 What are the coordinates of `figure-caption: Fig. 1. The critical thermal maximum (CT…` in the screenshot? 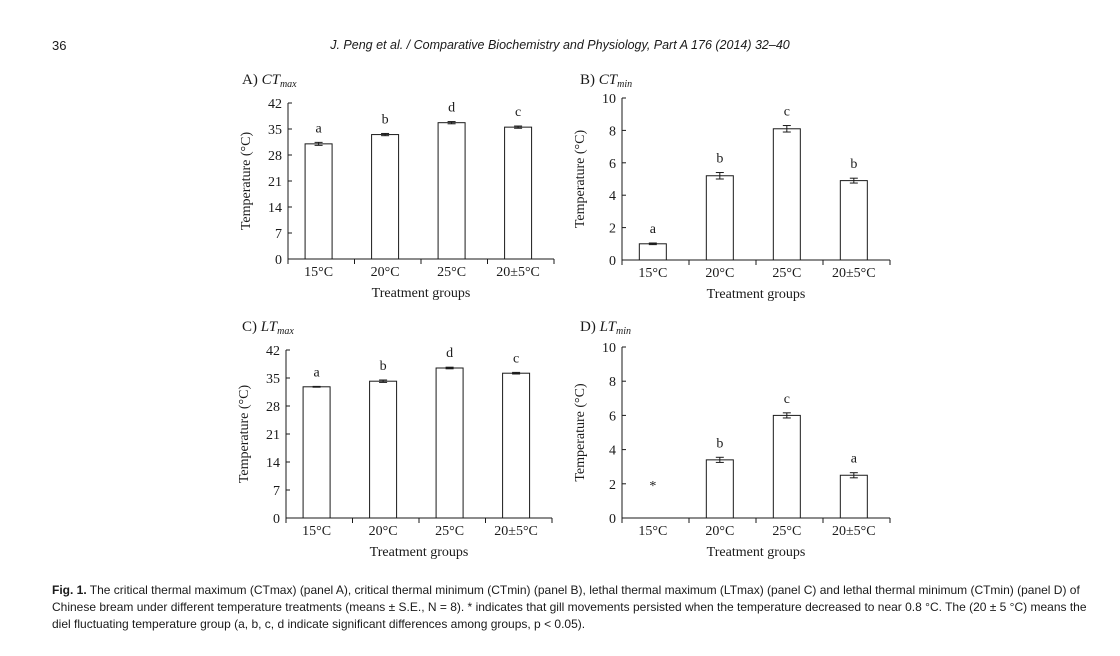 It's located at (570, 607).